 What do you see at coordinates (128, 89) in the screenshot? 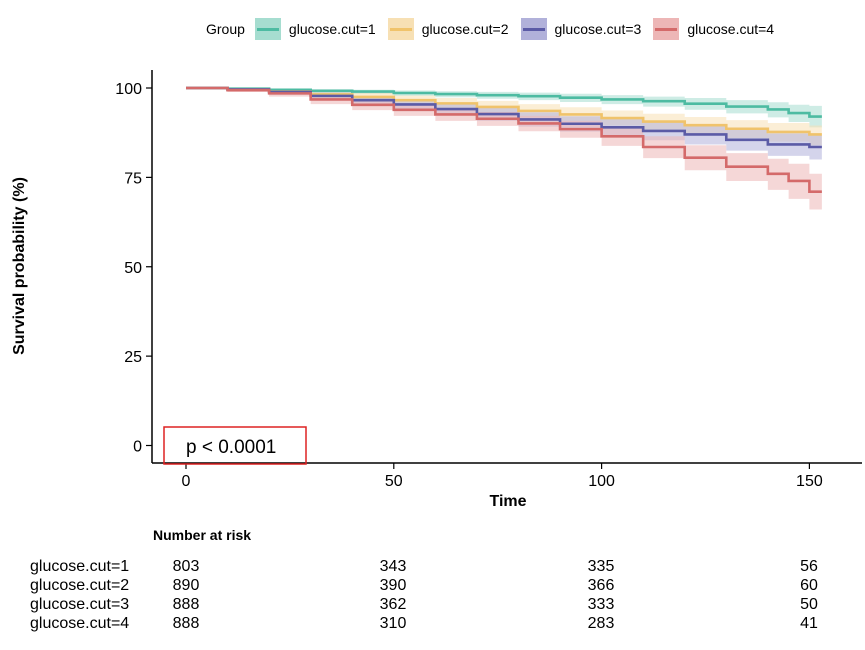
I see `y-tick-label: 100` at bounding box center [128, 89].